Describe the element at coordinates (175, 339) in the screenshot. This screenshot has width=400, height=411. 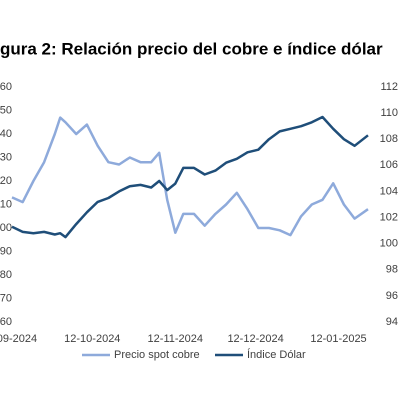
I see `x-tick-label: 12-11-2024` at that location.